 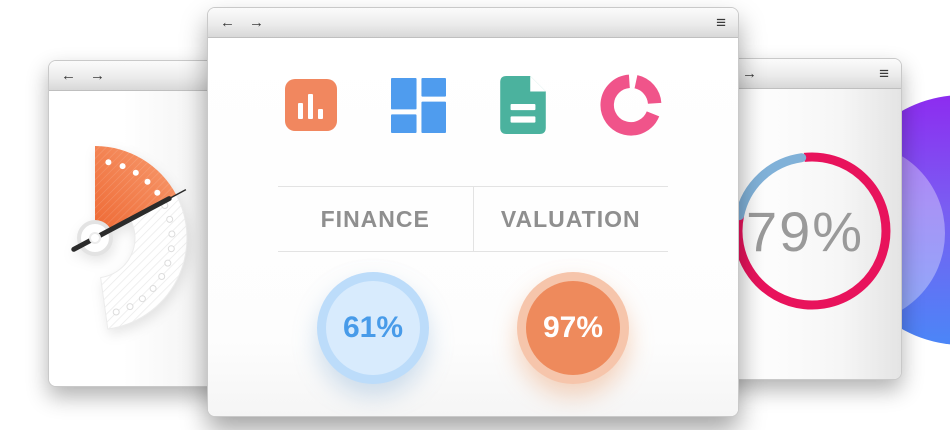 What do you see at coordinates (375, 218) in the screenshot?
I see `tab-finance: FINANCE` at bounding box center [375, 218].